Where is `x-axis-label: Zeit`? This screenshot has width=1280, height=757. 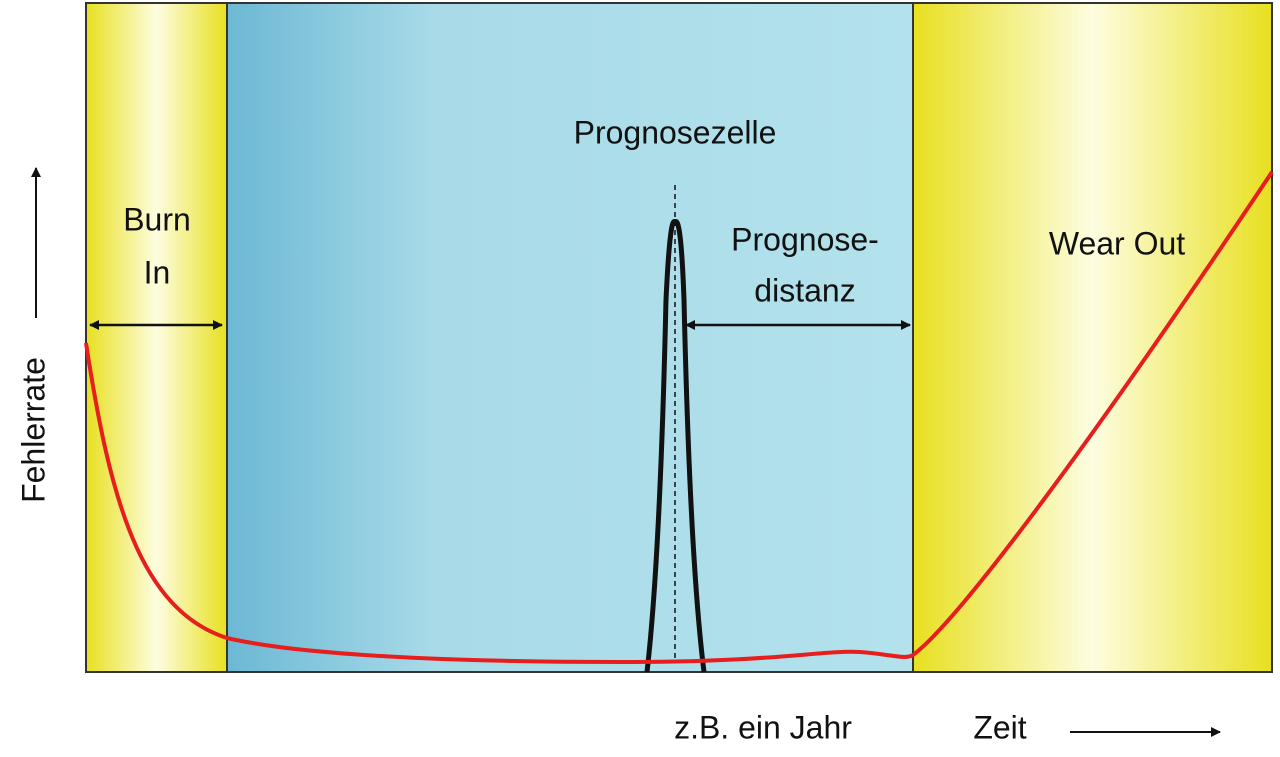 x-axis-label: Zeit is located at coordinates (999, 727).